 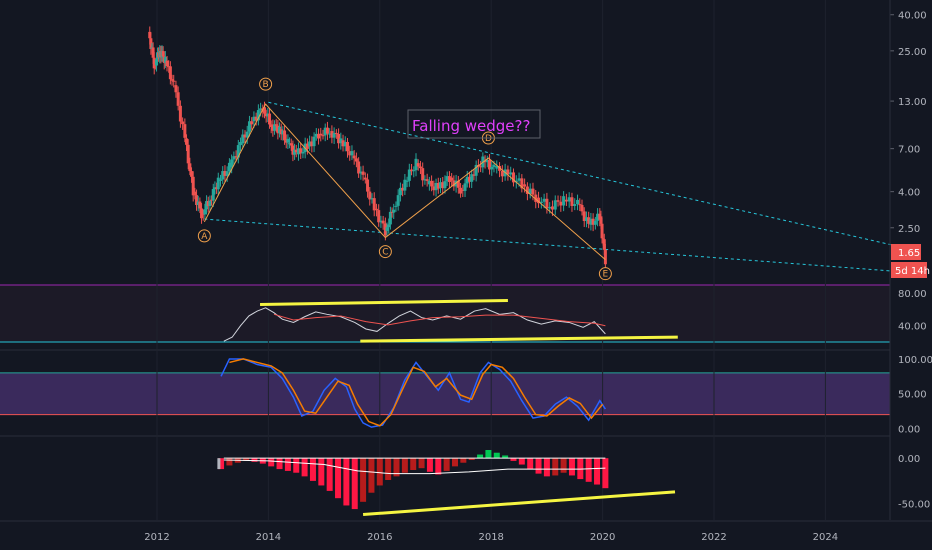 What do you see at coordinates (416, 392) in the screenshot?
I see `osc2-d-line` at bounding box center [416, 392].